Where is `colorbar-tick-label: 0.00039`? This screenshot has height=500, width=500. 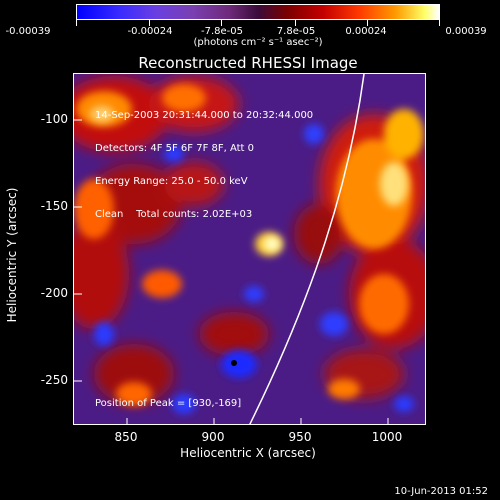
colorbar-tick-label: 0.00039 is located at coordinates (466, 31).